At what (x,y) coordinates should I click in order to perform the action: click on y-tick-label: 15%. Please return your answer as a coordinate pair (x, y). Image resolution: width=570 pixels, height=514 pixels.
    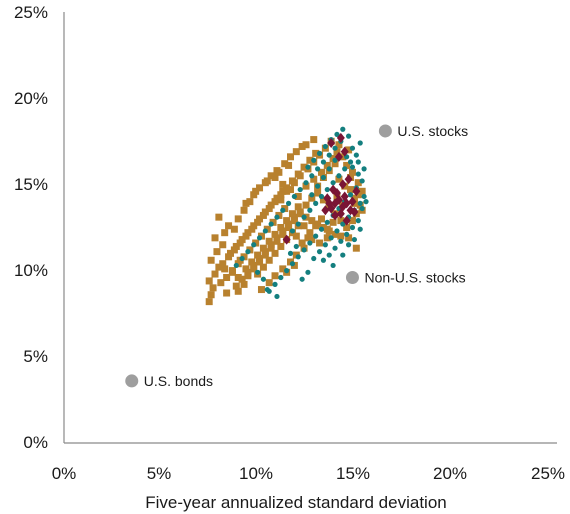
    Looking at the image, I should click on (31, 184).